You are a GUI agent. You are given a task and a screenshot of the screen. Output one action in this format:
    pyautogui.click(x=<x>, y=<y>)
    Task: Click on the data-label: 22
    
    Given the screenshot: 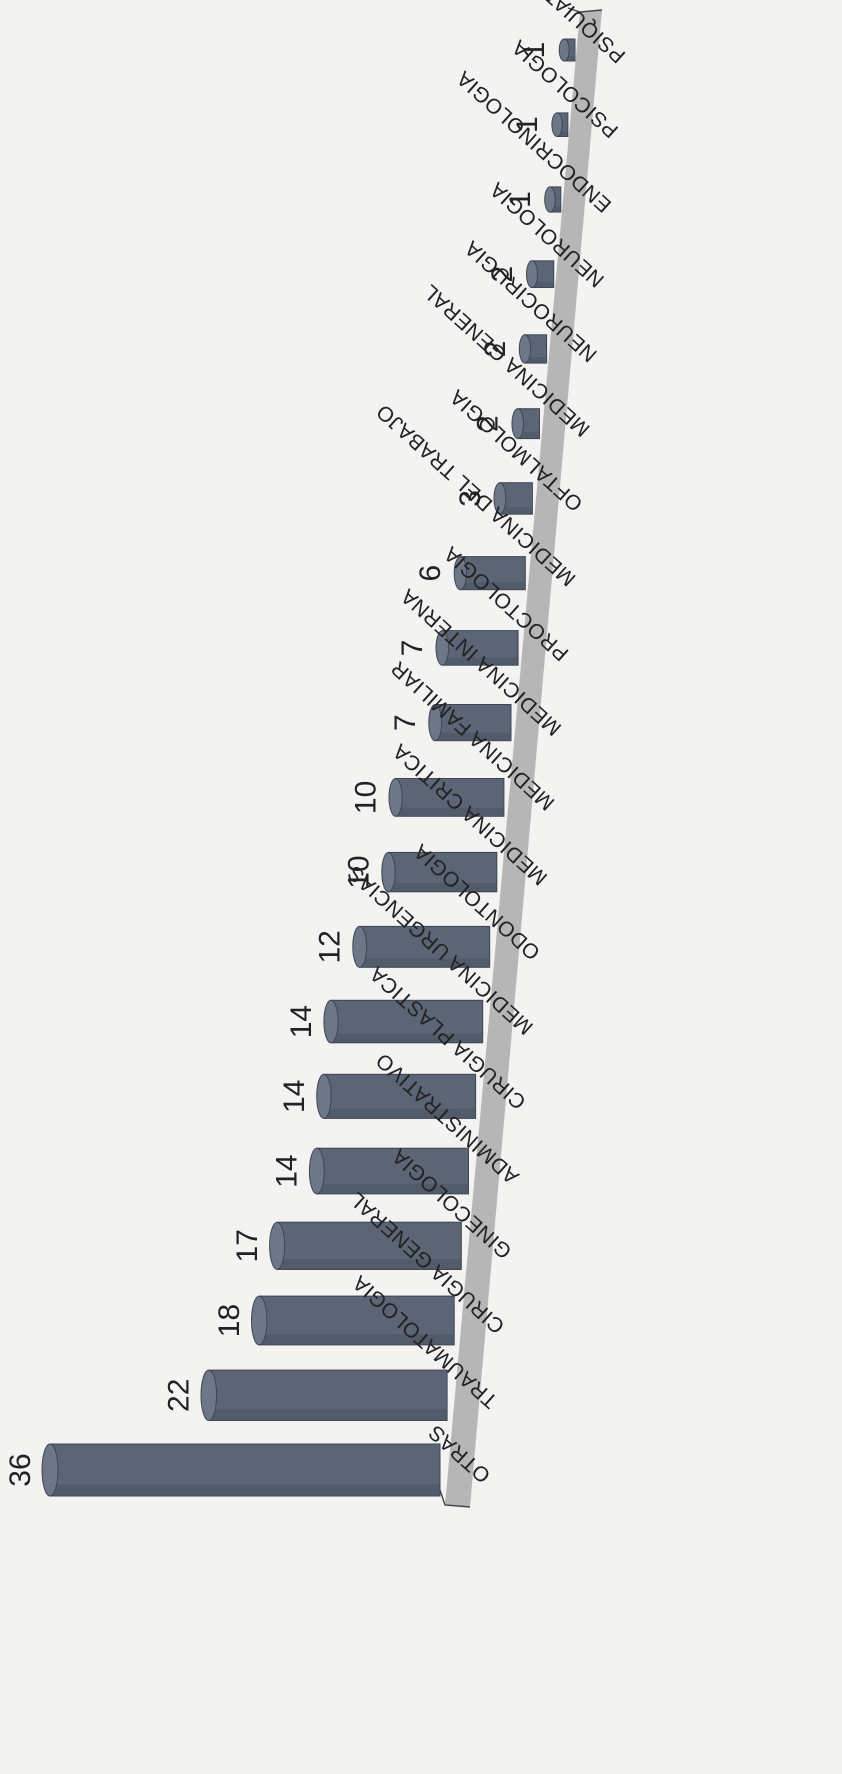 What is the action you would take?
    pyautogui.click(x=179, y=1395)
    